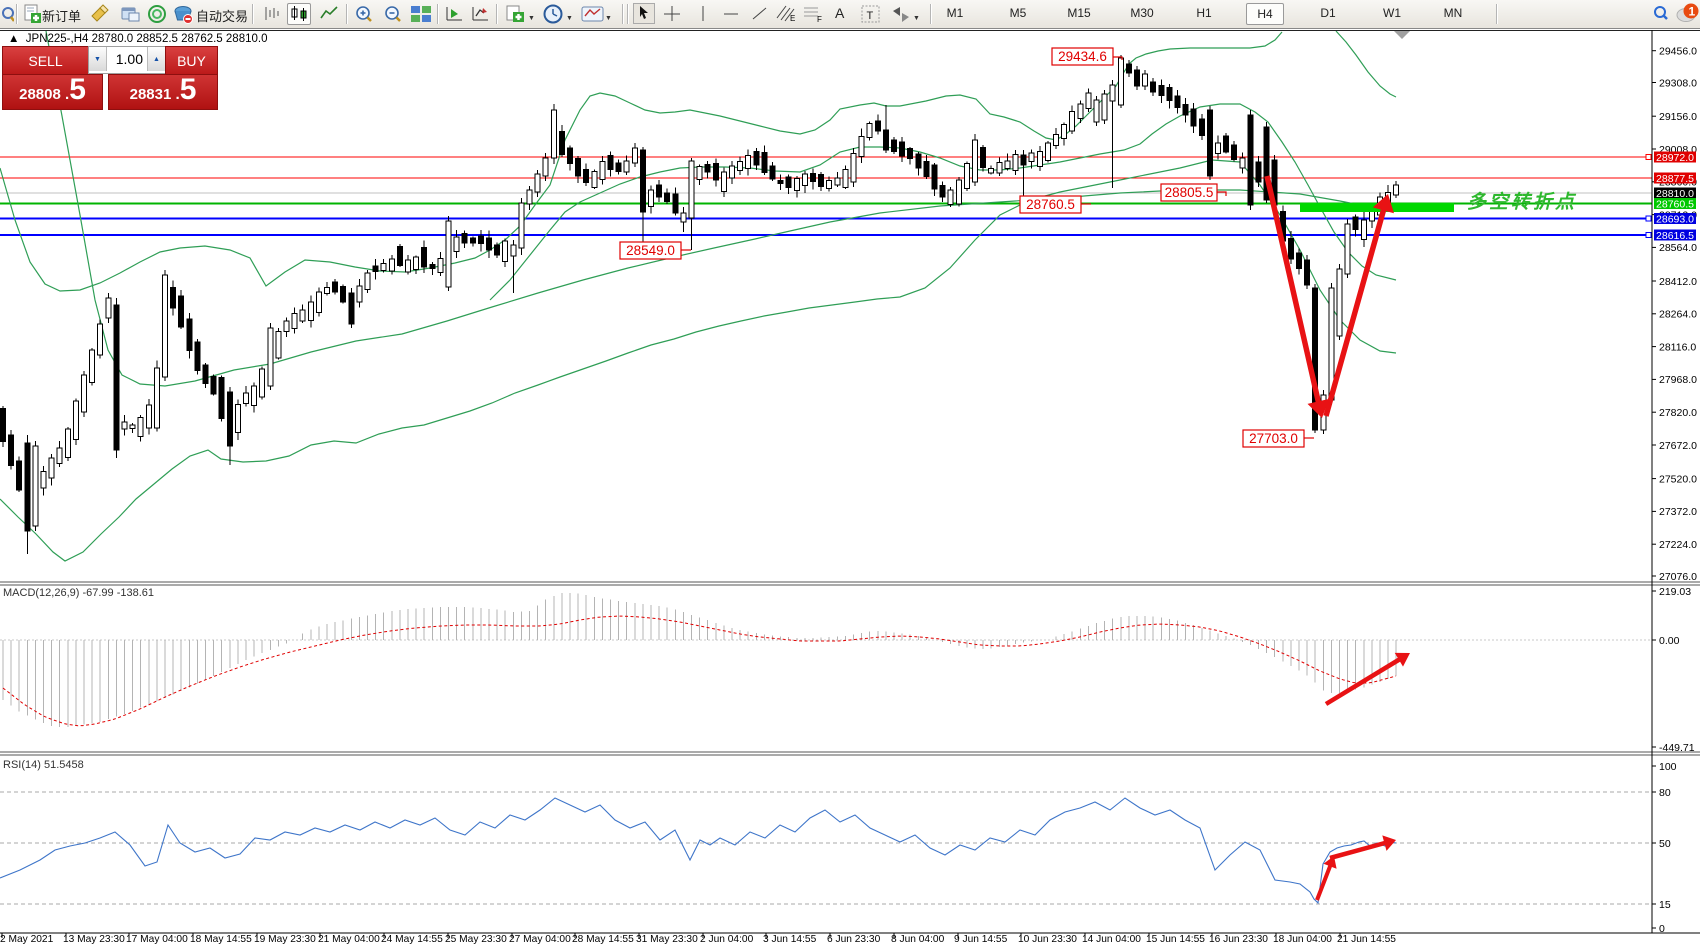  Describe the element at coordinates (1675, 158) in the screenshot. I see `svg-text: 28972.0` at that location.